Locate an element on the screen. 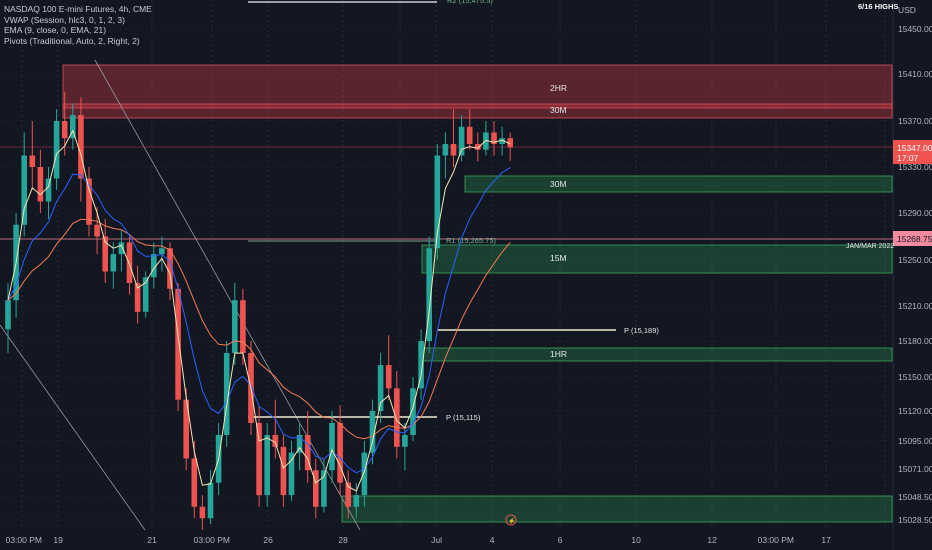  time-tick: 17 is located at coordinates (826, 540).